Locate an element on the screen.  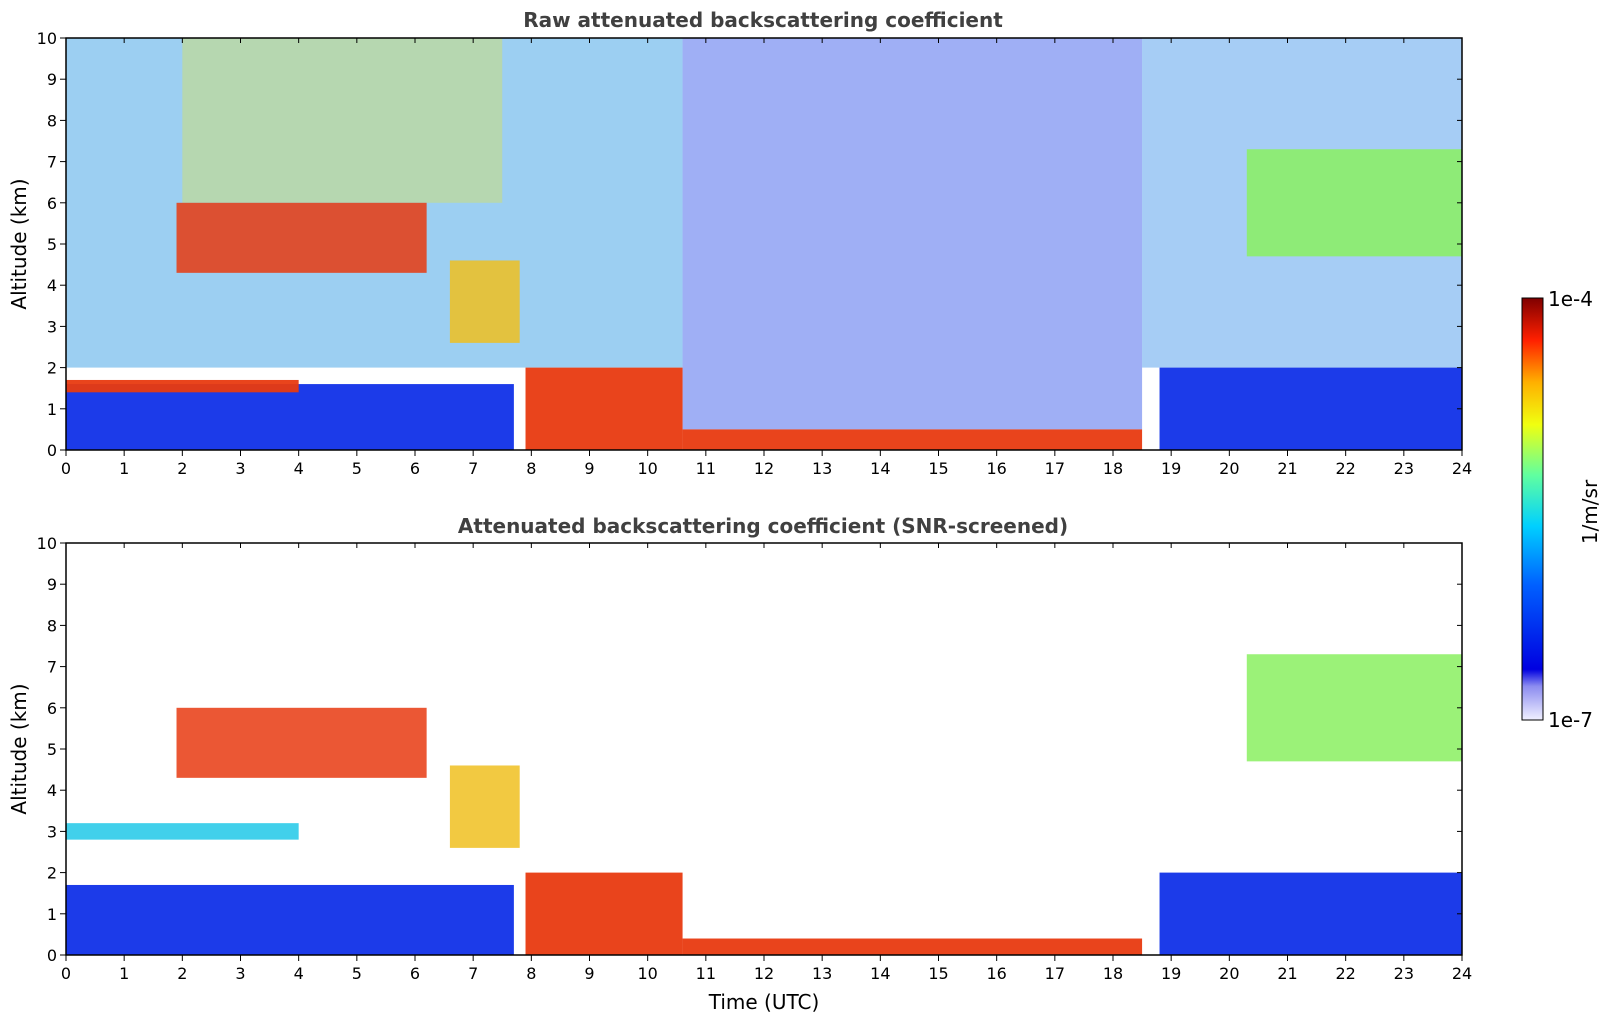
x-tick-label: 9 is located at coordinates (589, 973).